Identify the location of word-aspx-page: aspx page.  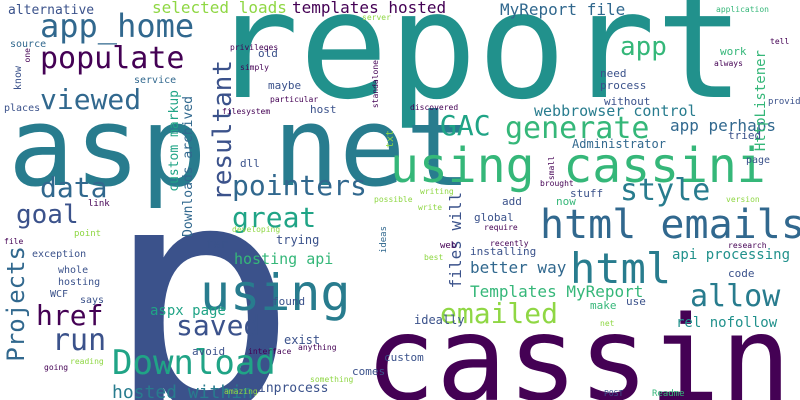
(188, 311).